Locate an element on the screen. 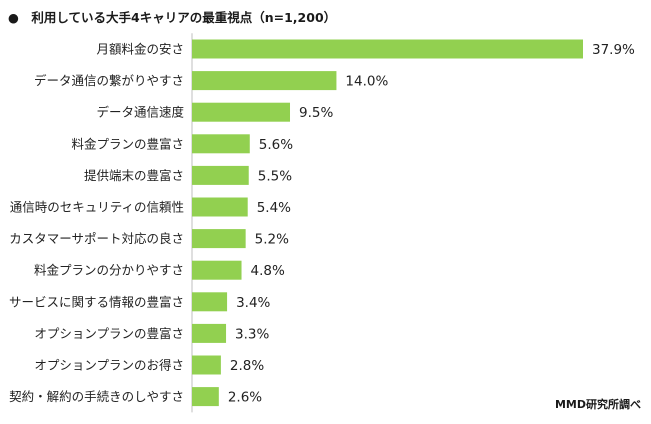 The image size is (651, 424). category-label: オプションプランの豊富さ is located at coordinates (109, 333).